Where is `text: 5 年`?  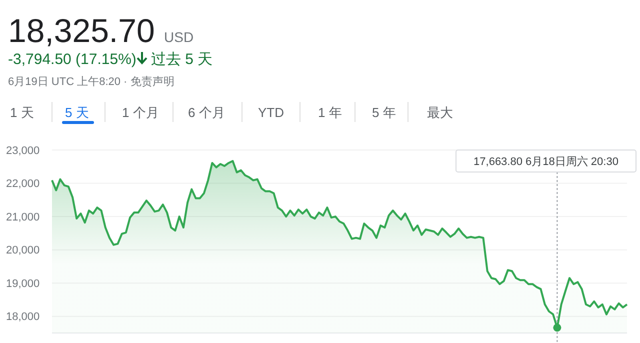
text: 5 年 is located at coordinates (384, 112).